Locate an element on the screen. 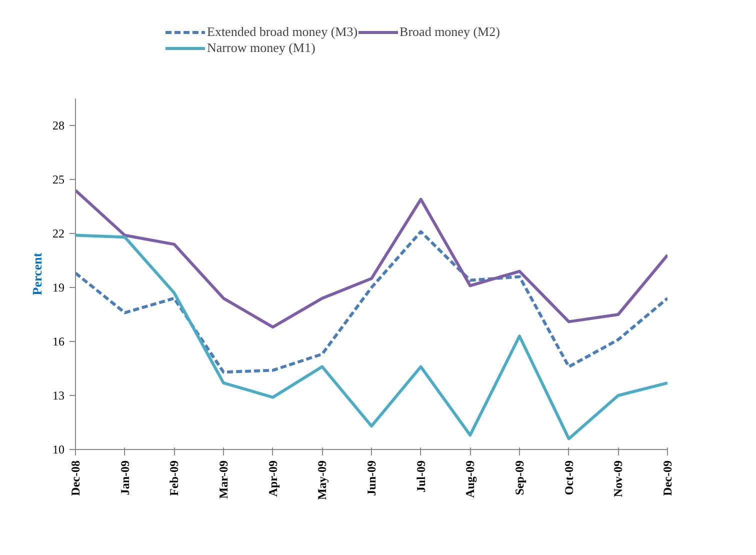  y-tick-label: 25 is located at coordinates (58, 179).